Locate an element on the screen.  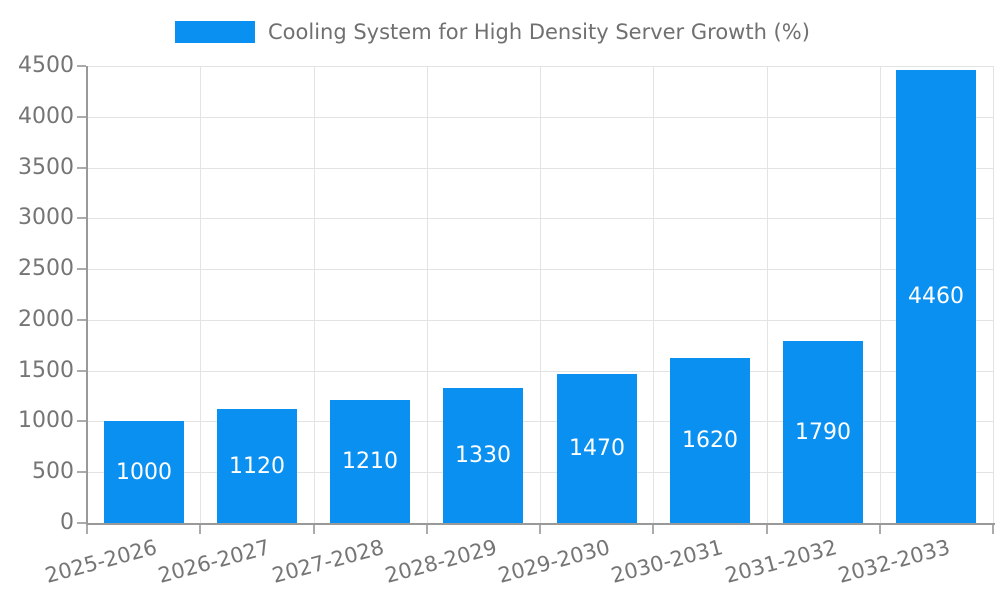
bar: 1120 is located at coordinates (257, 466).